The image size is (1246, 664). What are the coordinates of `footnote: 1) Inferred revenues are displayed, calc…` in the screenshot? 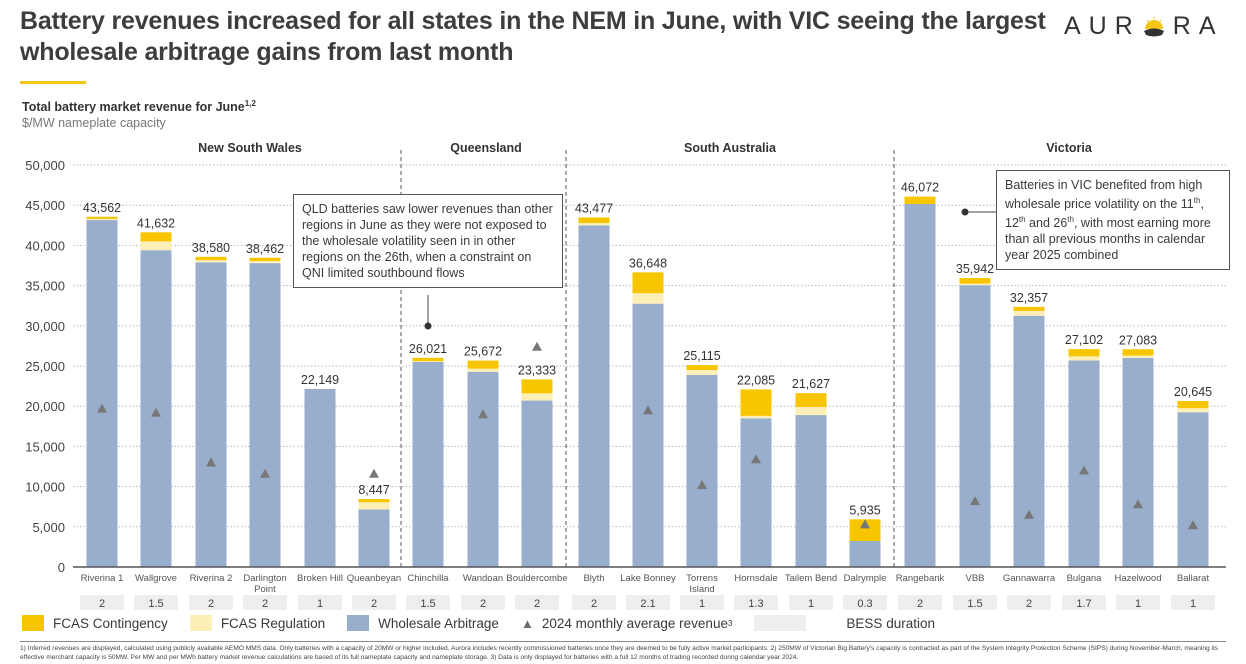 It's located at (619, 653).